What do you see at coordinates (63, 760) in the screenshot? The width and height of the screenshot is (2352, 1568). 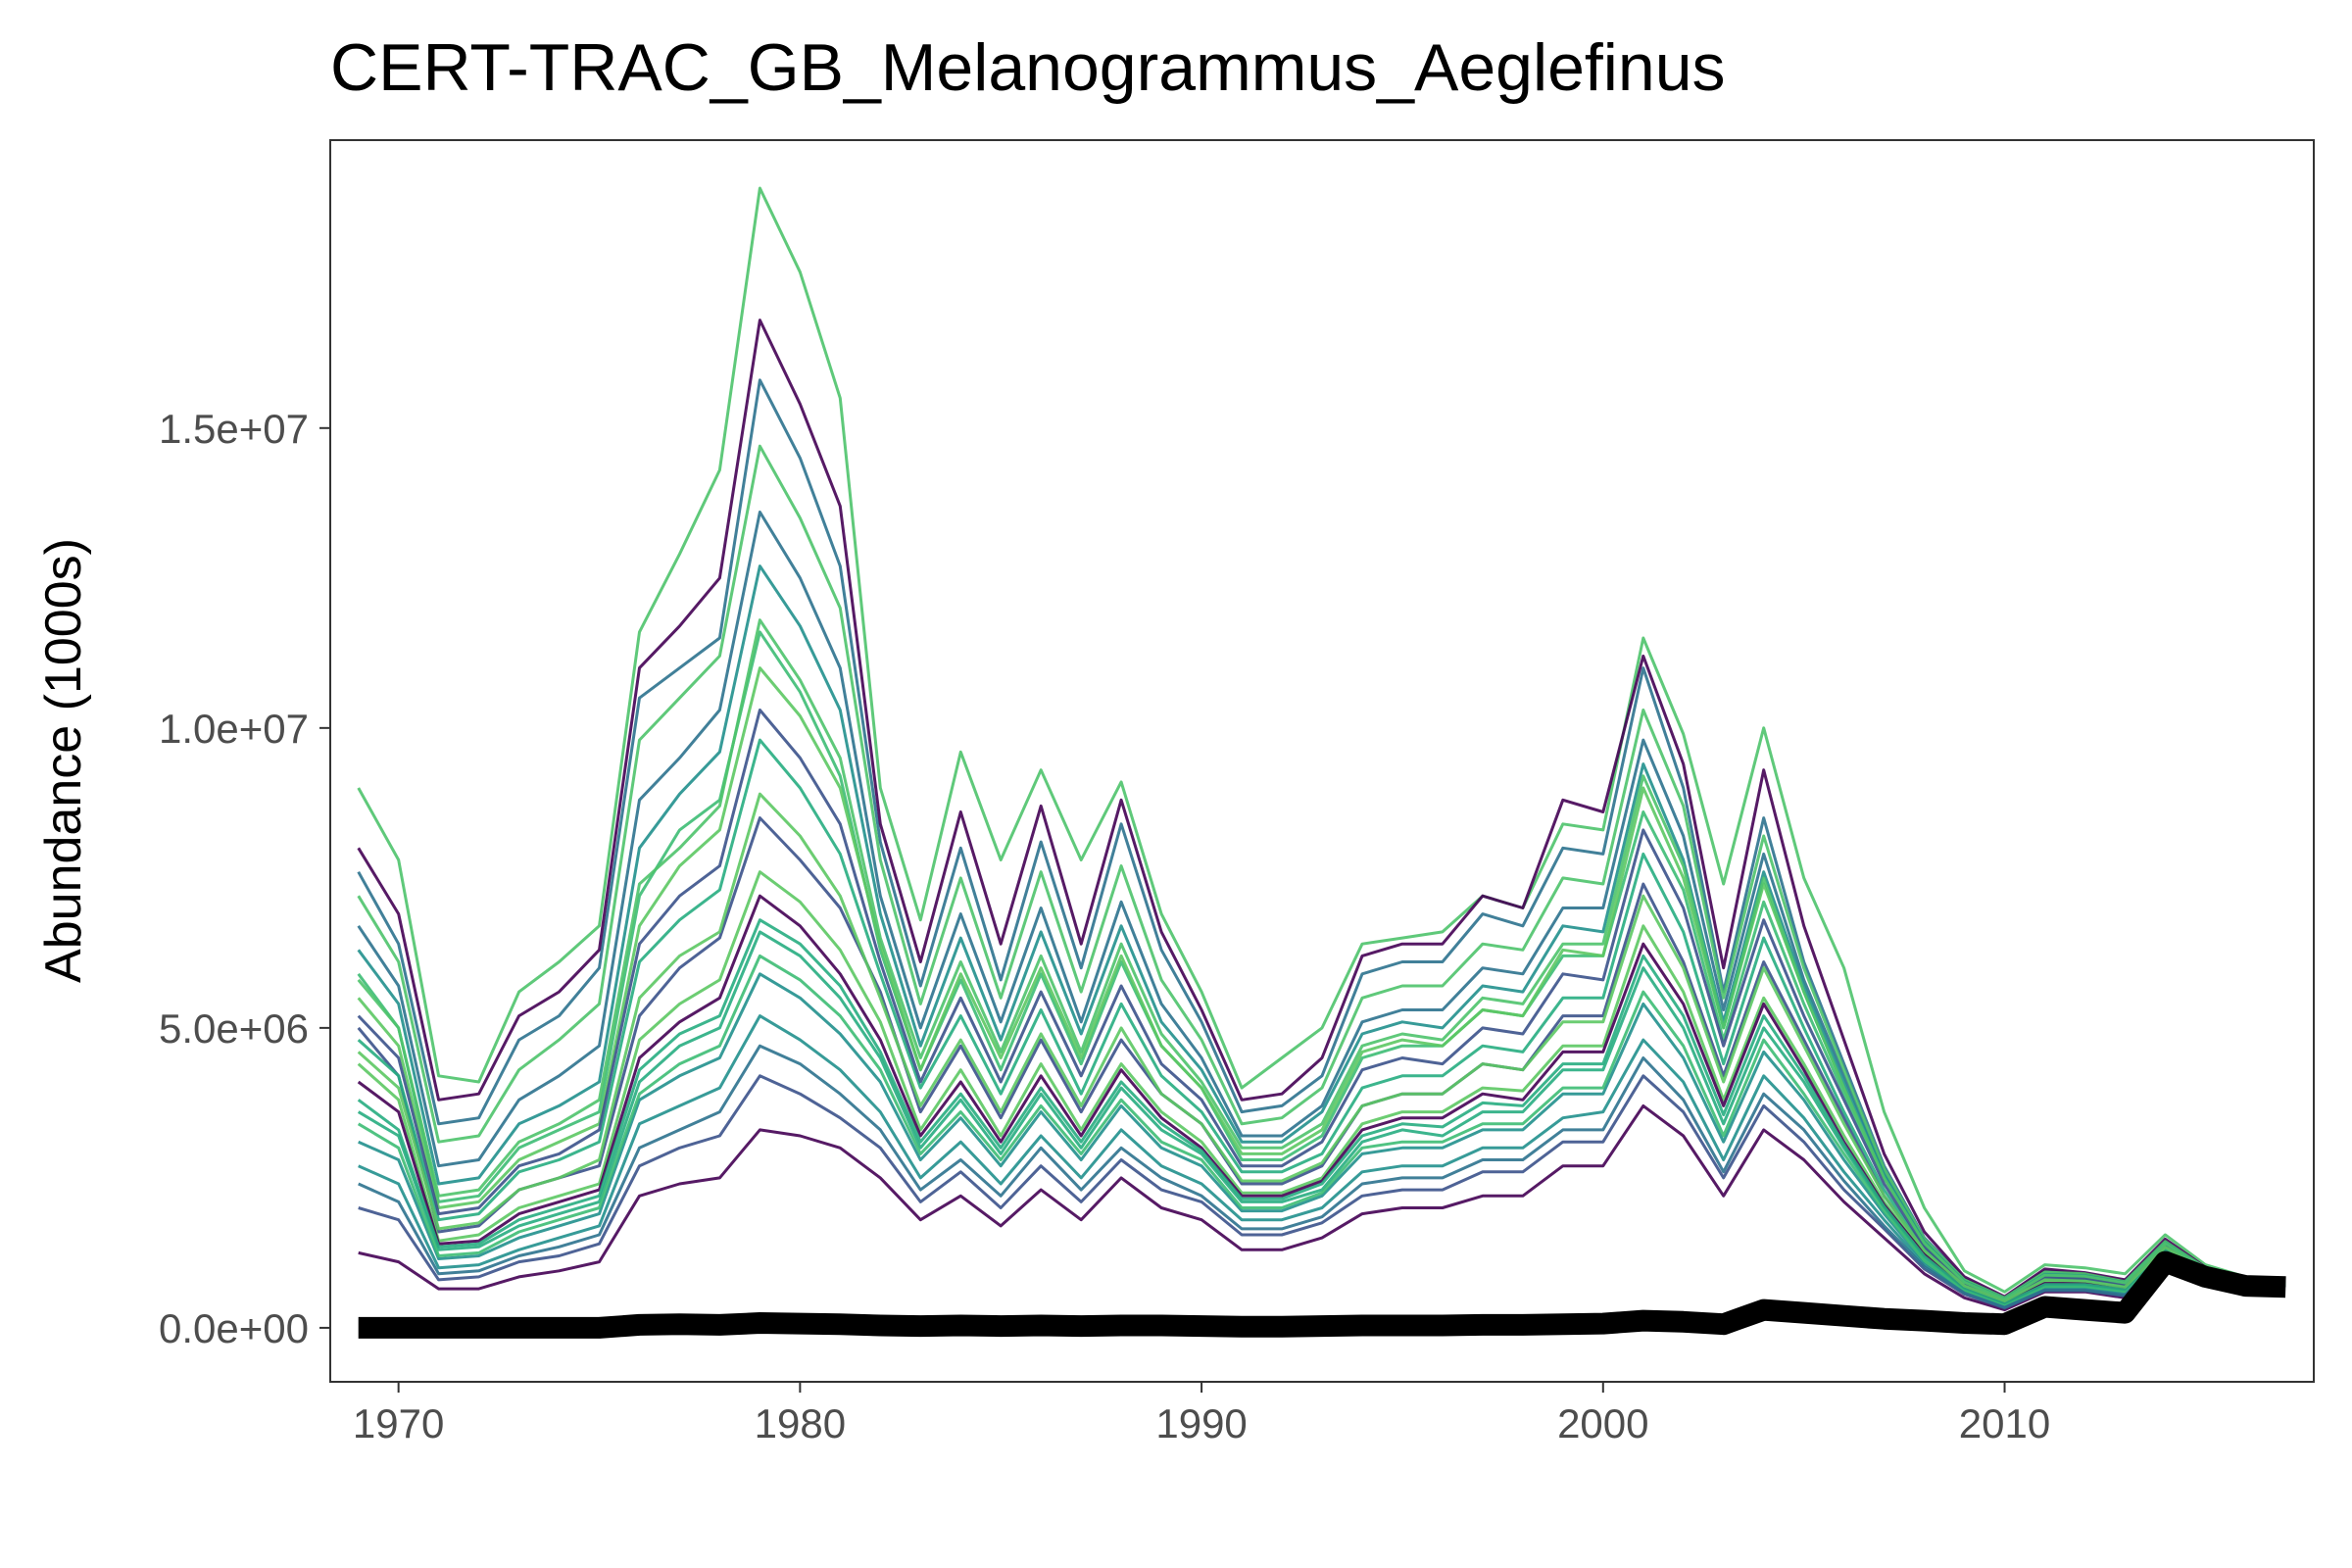 I see `y-axis-label: Abundance (1000s)` at bounding box center [63, 760].